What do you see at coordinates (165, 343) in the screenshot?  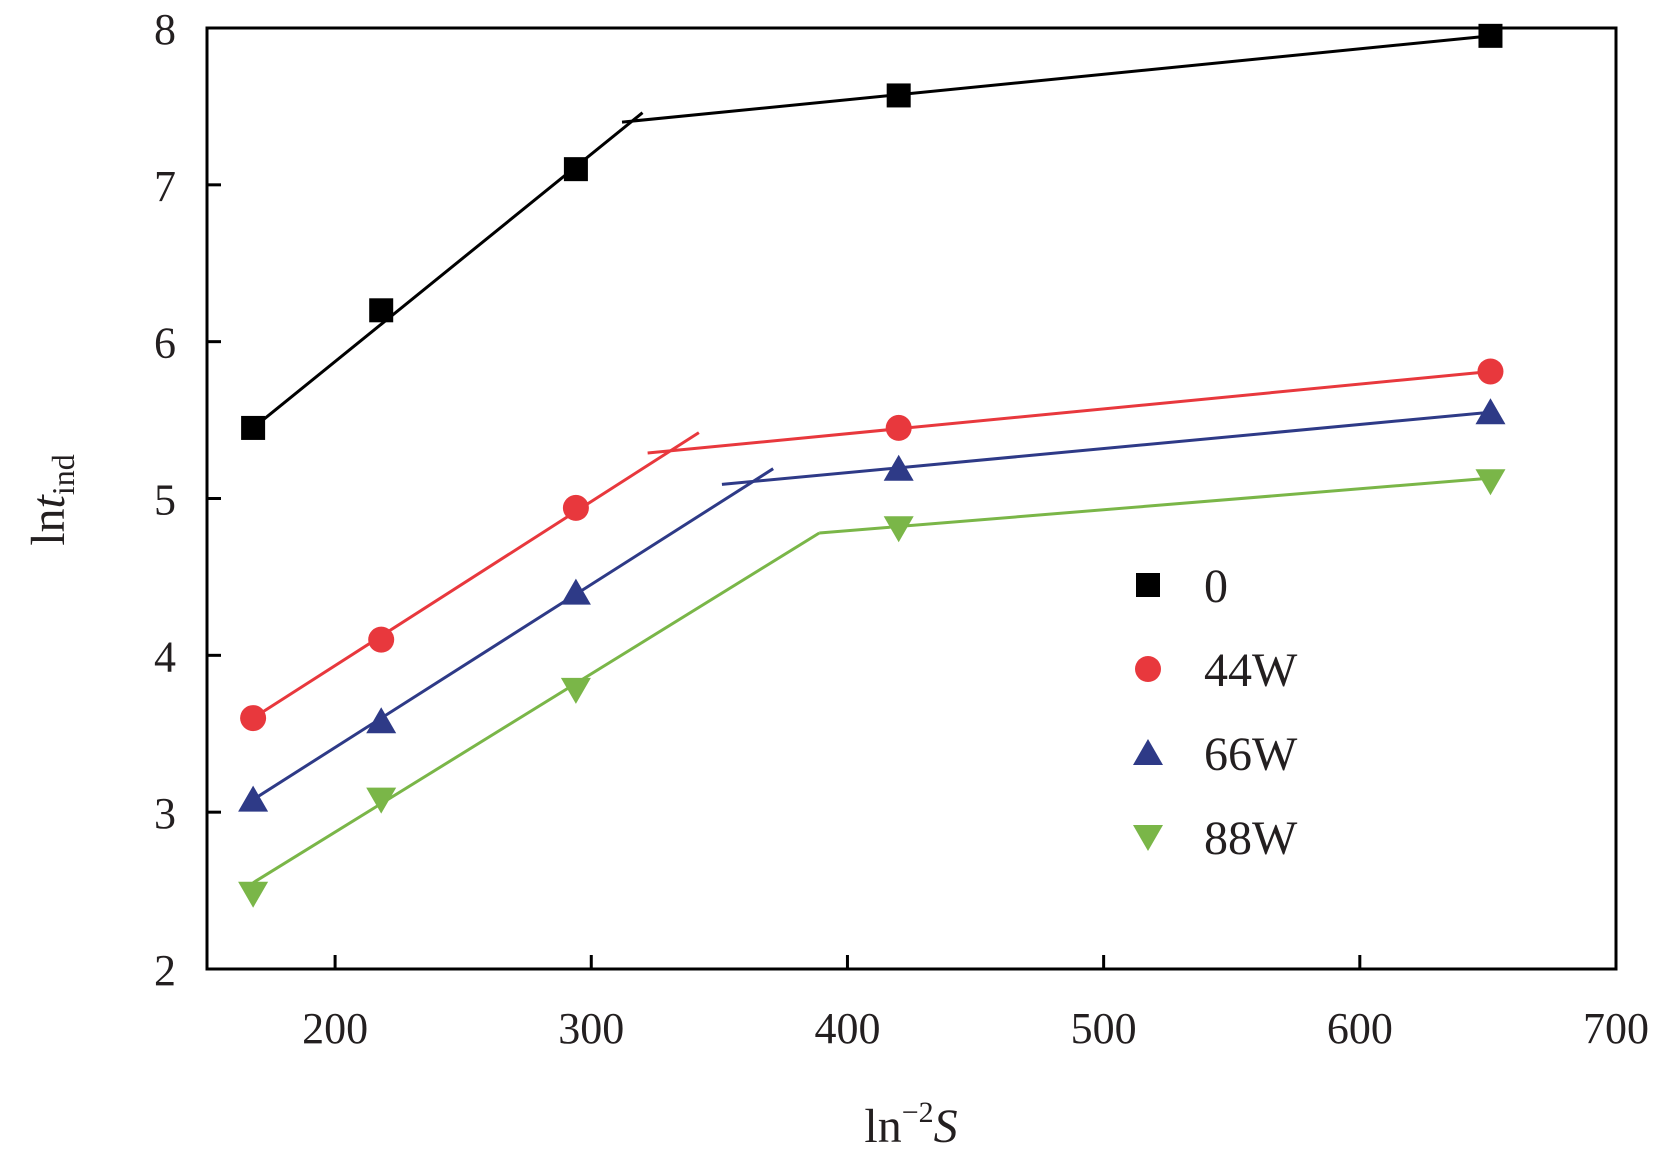 I see `y-tick-label-6: 6` at bounding box center [165, 343].